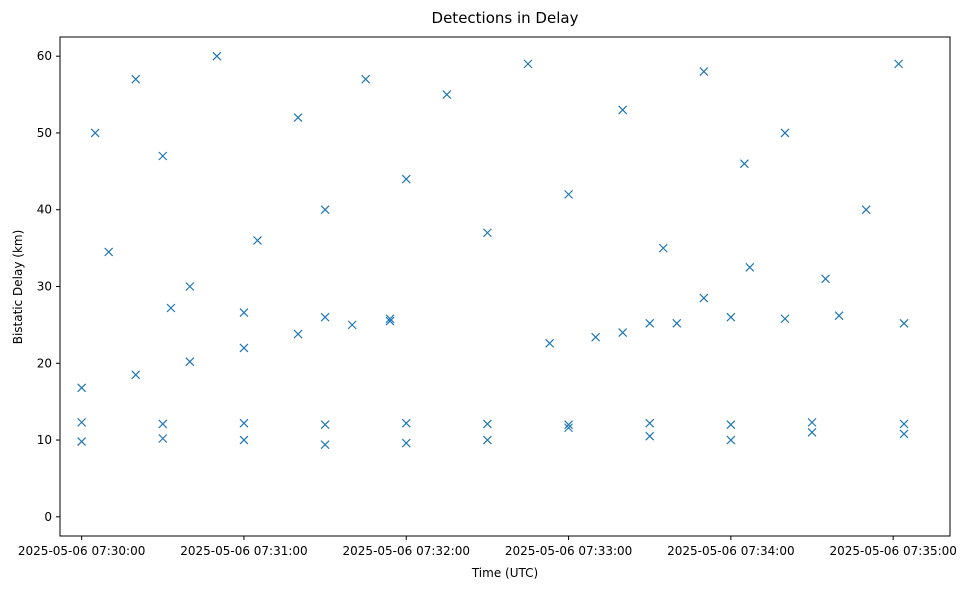 This screenshot has width=979, height=590. What do you see at coordinates (504, 573) in the screenshot?
I see `x-axis-label: Time (UTC)` at bounding box center [504, 573].